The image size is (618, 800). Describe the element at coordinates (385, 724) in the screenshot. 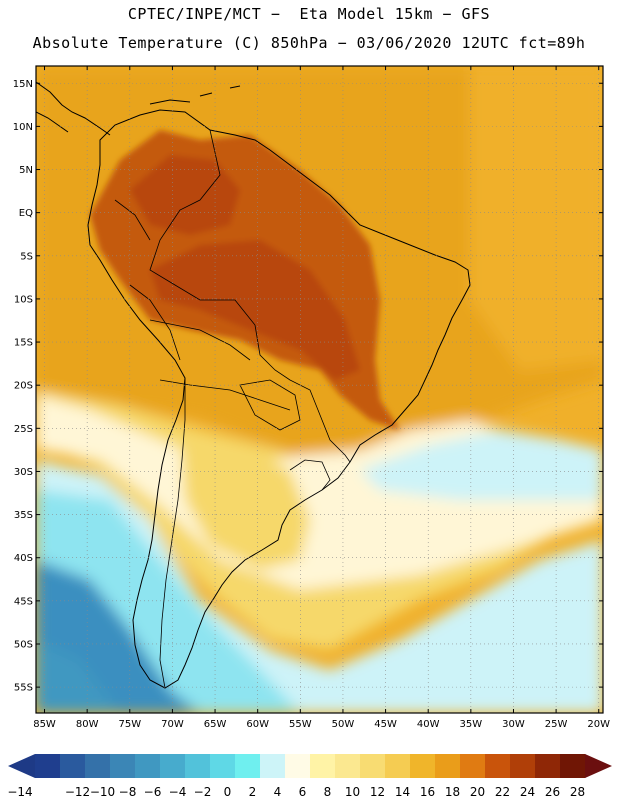

I see `lon-label: 45W` at that location.